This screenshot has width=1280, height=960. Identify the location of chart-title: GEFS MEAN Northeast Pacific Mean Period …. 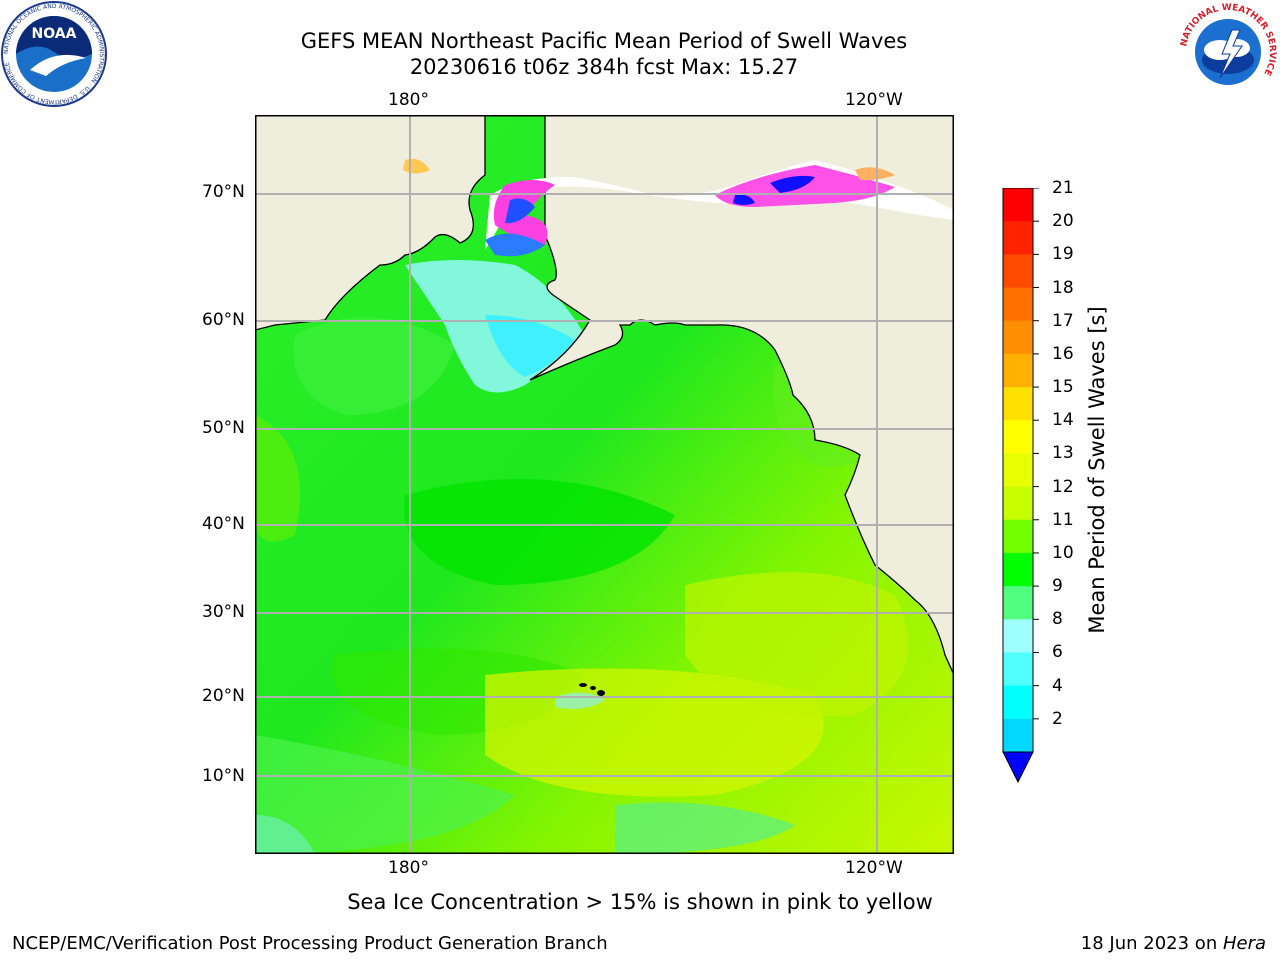
(604, 41).